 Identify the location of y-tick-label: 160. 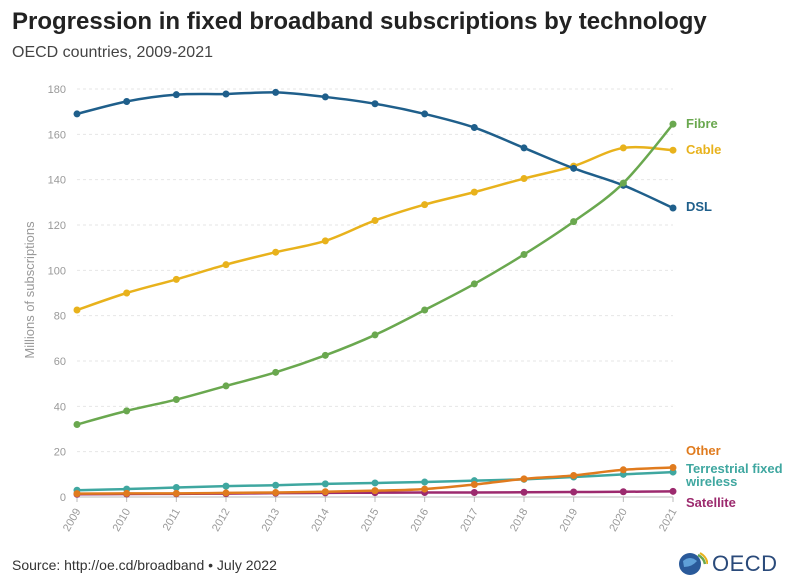
(57, 135).